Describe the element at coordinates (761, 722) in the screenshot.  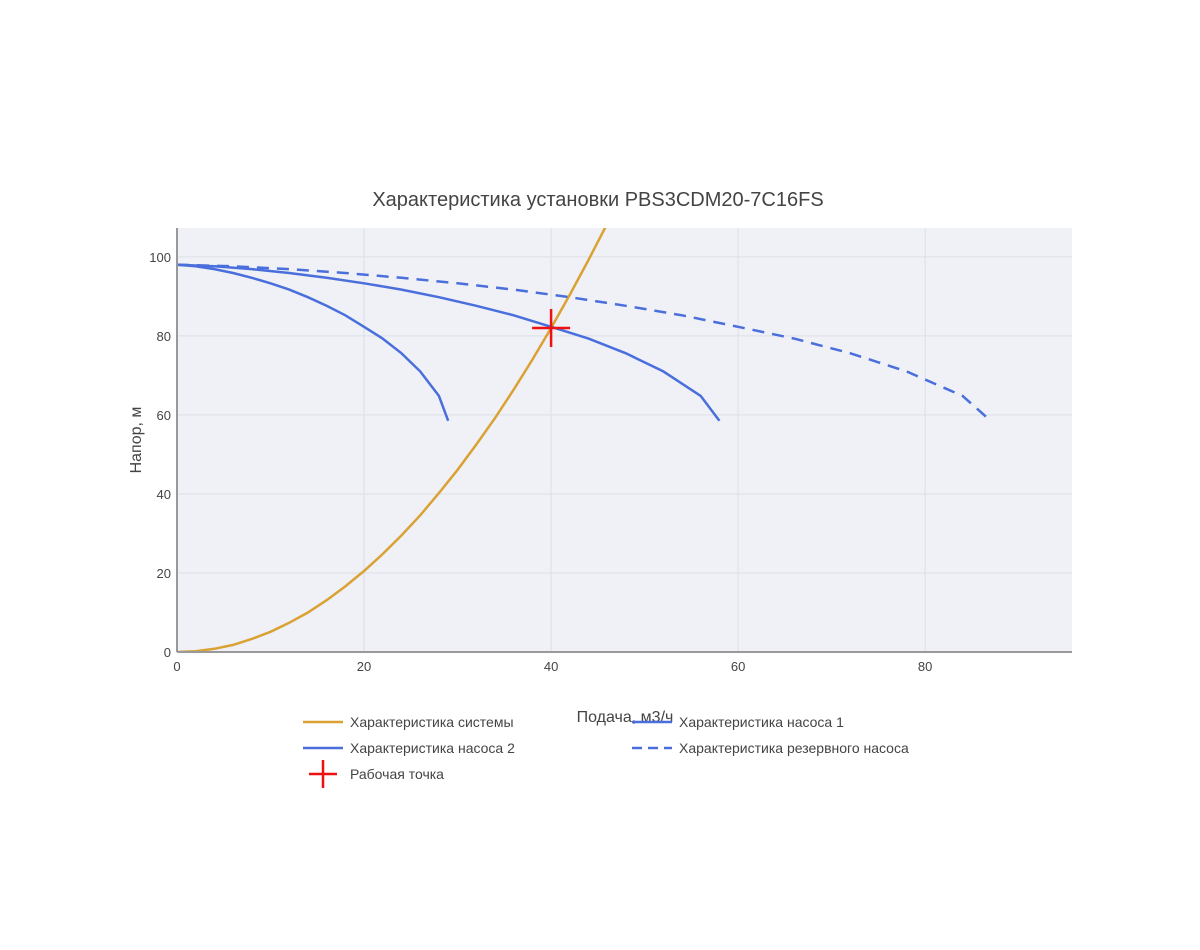
I see `legend-label-pump1: Характеристика насоса 1` at that location.